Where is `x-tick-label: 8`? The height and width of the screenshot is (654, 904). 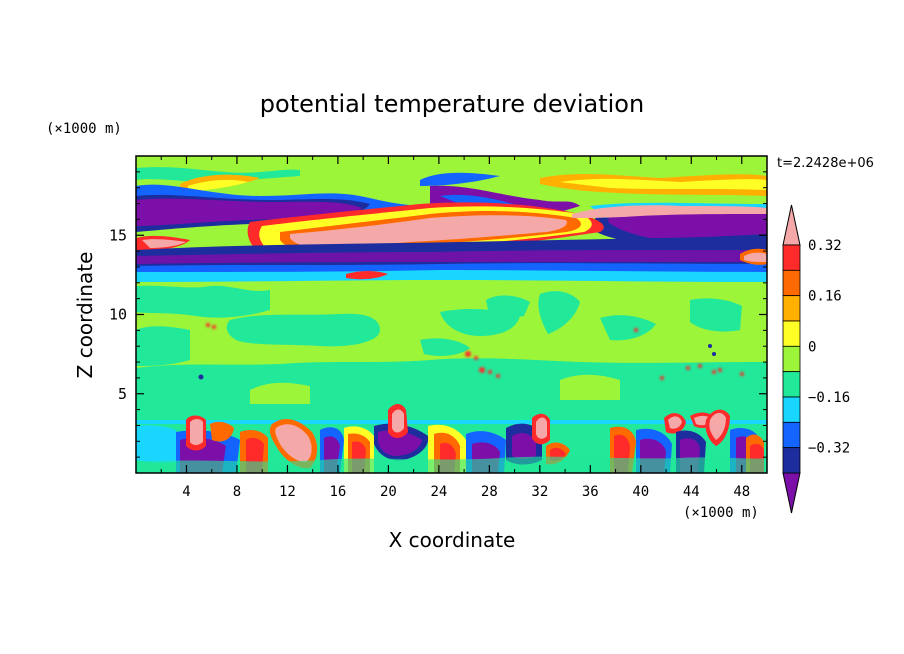 x-tick-label: 8 is located at coordinates (237, 492).